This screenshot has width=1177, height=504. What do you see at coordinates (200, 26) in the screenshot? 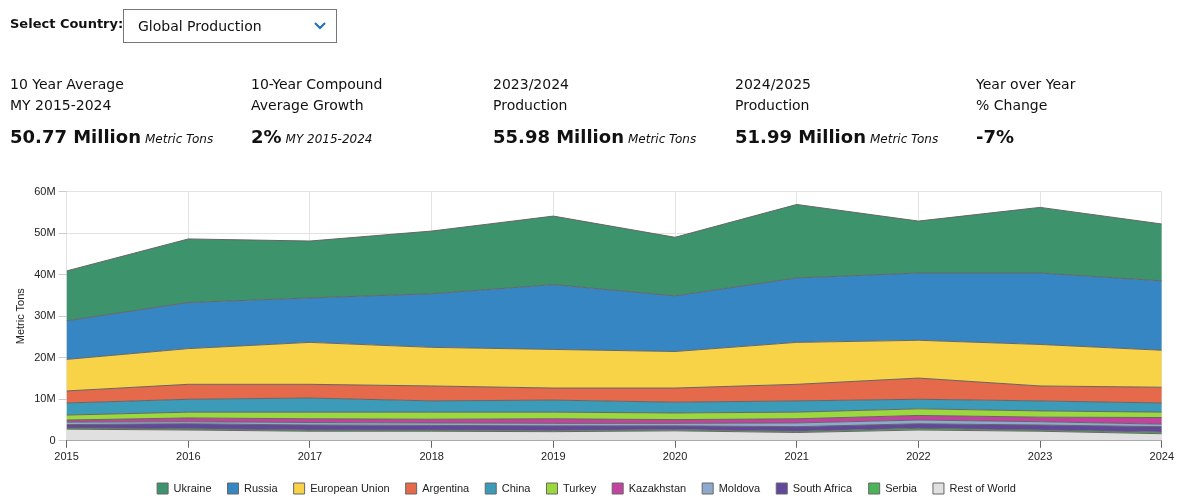
I see `text: Global Production` at bounding box center [200, 26].